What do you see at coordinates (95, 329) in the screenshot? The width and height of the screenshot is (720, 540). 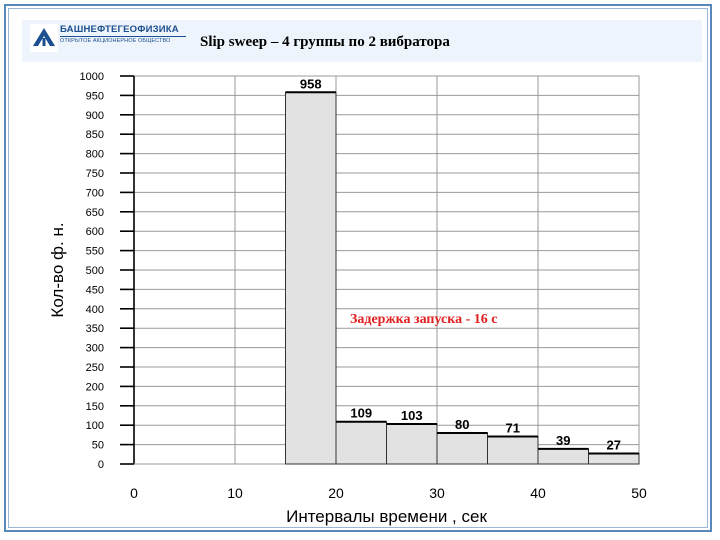 I see `y-tick-label: 350` at bounding box center [95, 329].